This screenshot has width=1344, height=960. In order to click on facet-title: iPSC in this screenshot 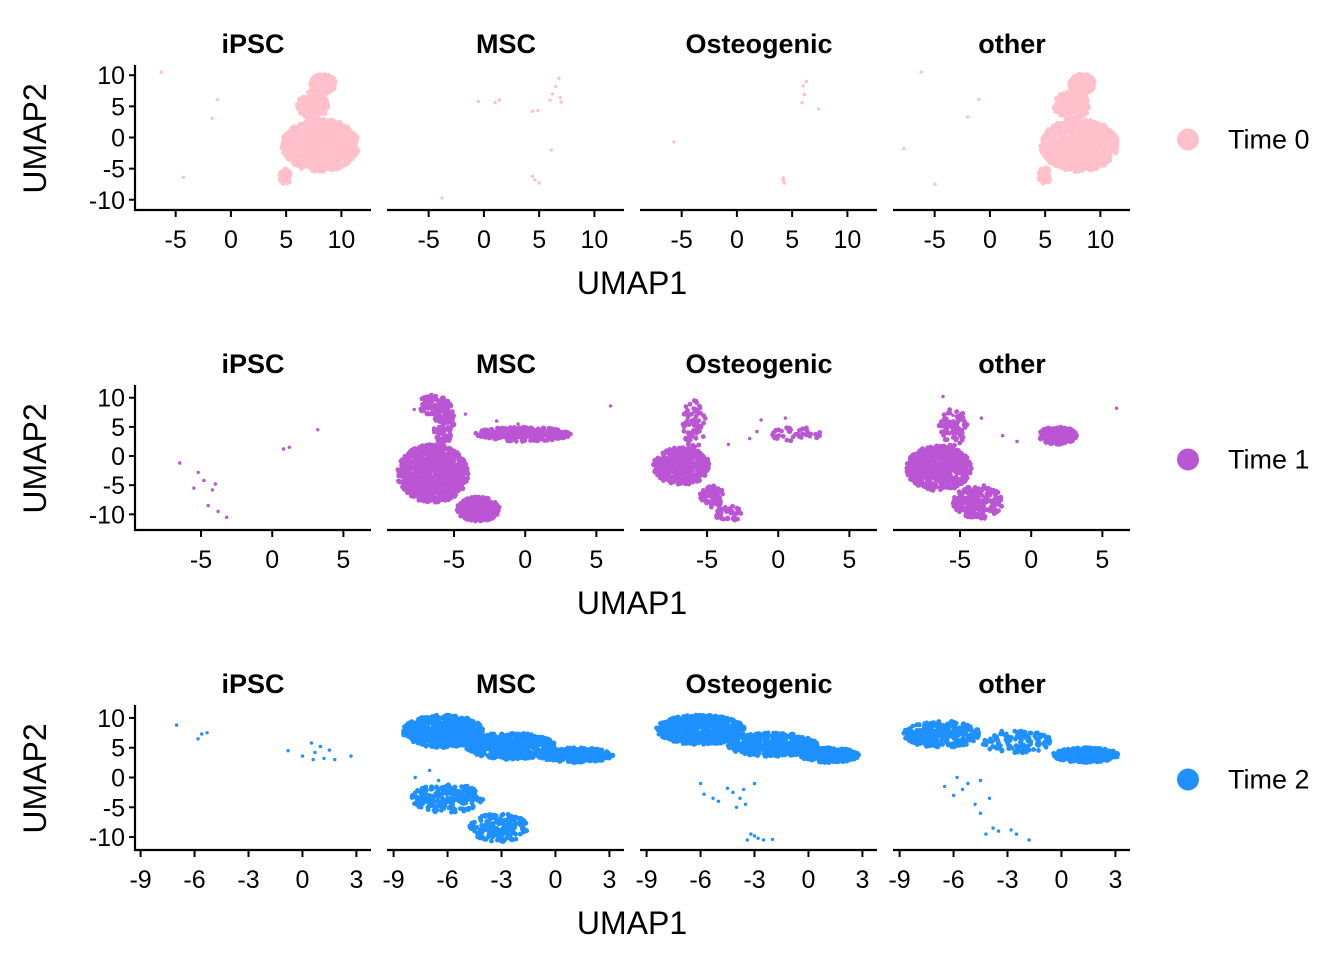, I will do `click(252, 44)`.